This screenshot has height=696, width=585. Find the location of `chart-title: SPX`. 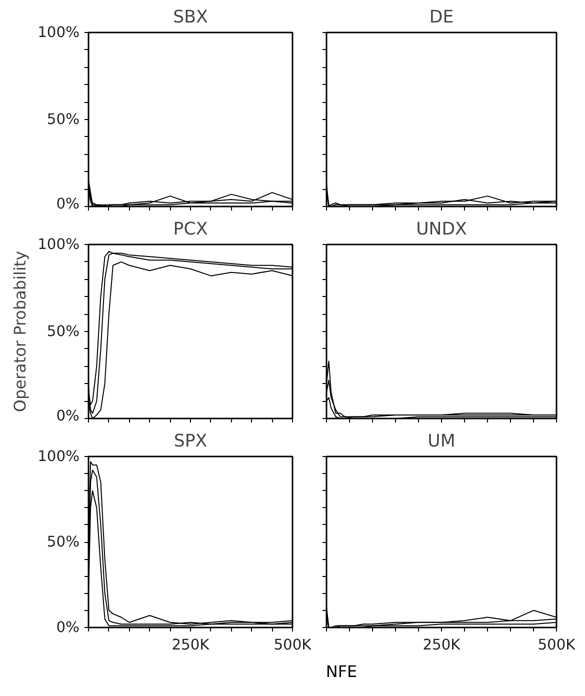

chart-title: SPX is located at coordinates (191, 442).